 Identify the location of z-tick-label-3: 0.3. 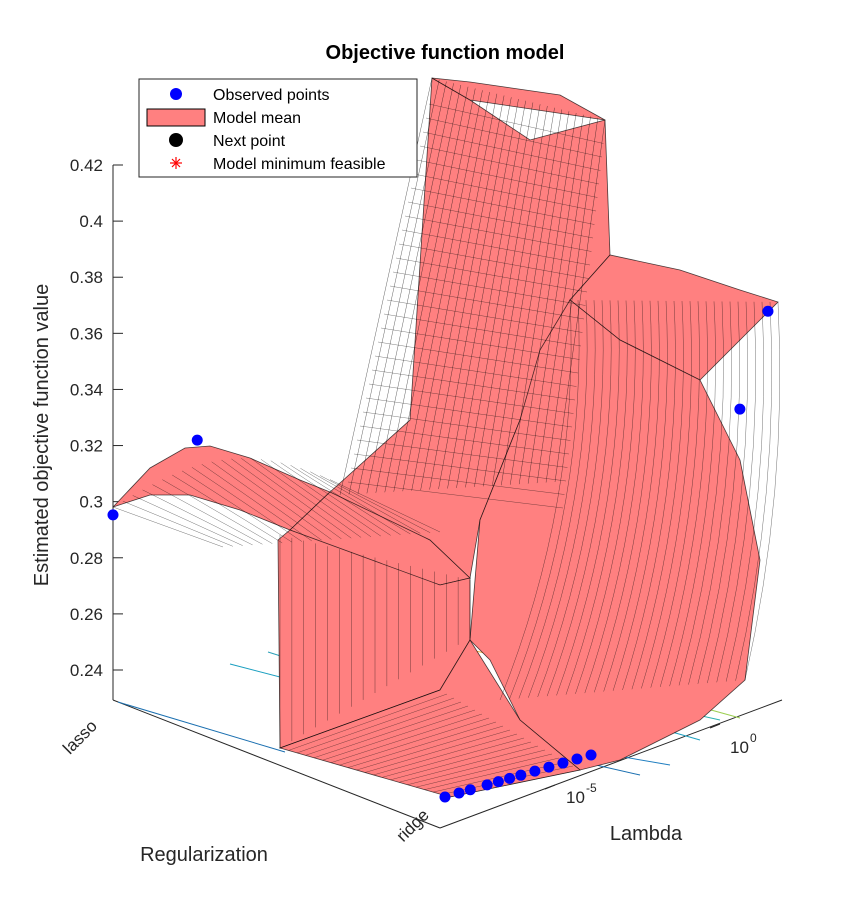
(91, 502).